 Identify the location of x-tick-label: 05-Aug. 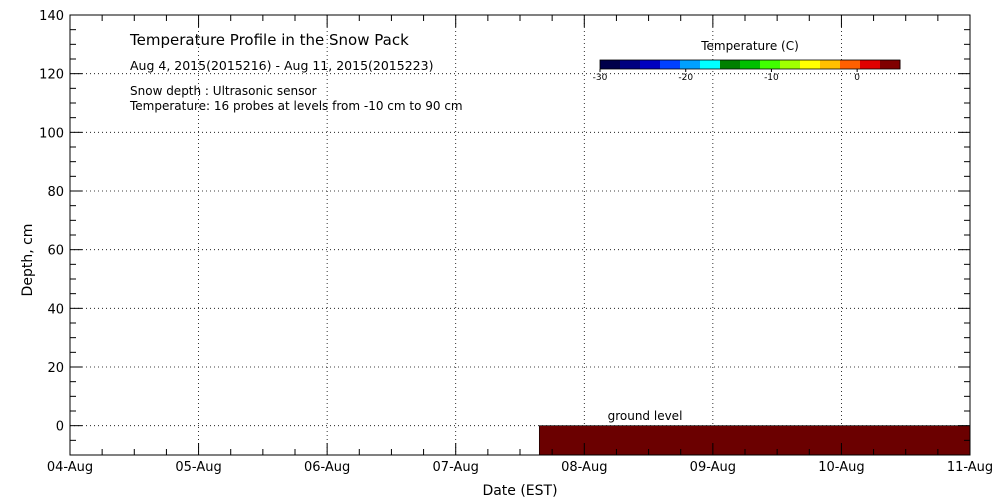
(198, 467).